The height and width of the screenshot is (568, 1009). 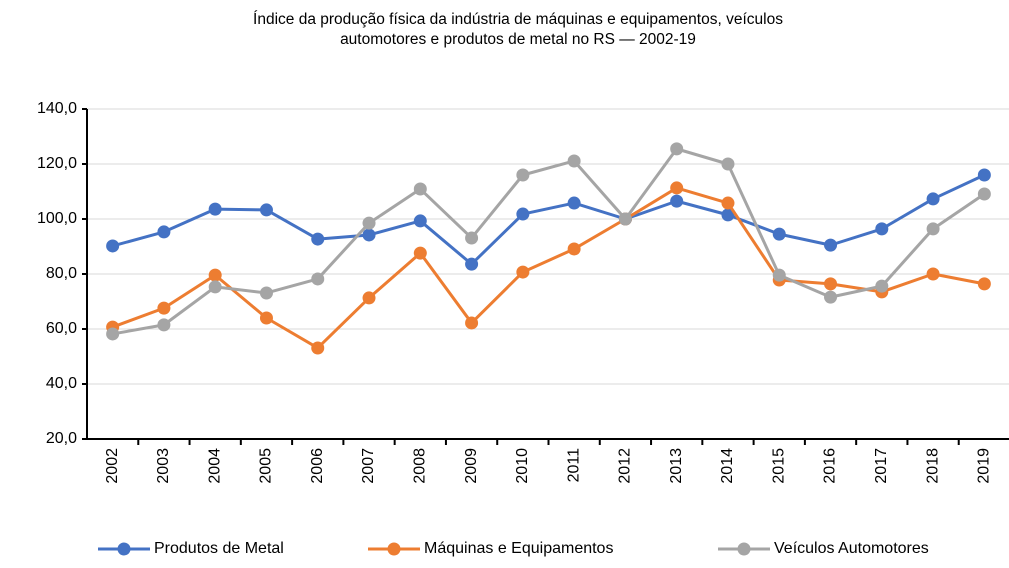 What do you see at coordinates (548, 219) in the screenshot?
I see `line` at bounding box center [548, 219].